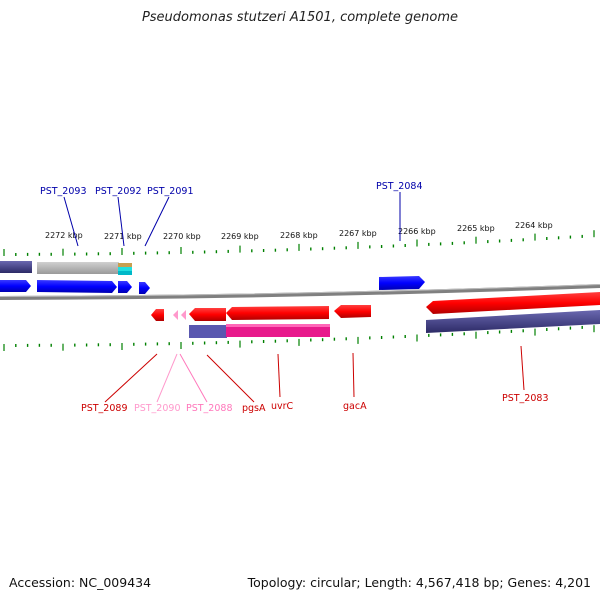  Describe the element at coordinates (240, 236) in the screenshot. I see `scale-label: 2269 kbp` at that location.